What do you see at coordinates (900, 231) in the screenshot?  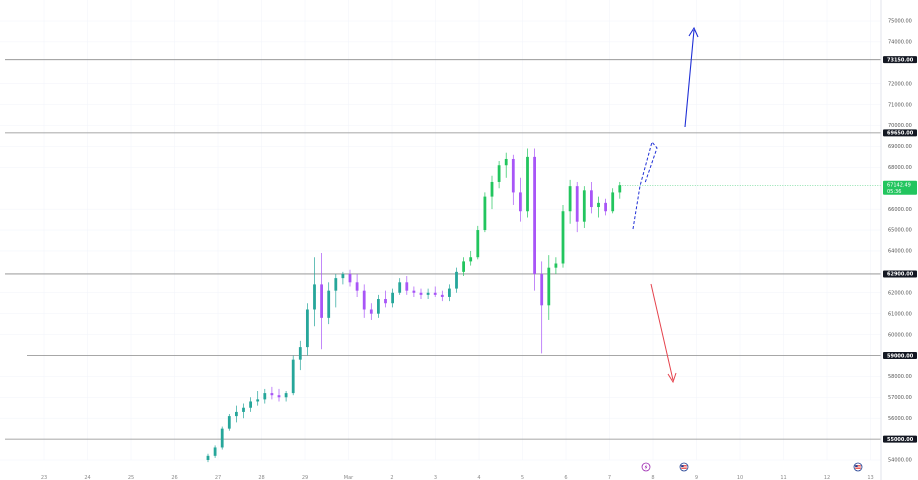 I see `price-tick-label: 65000.00` at bounding box center [900, 231].